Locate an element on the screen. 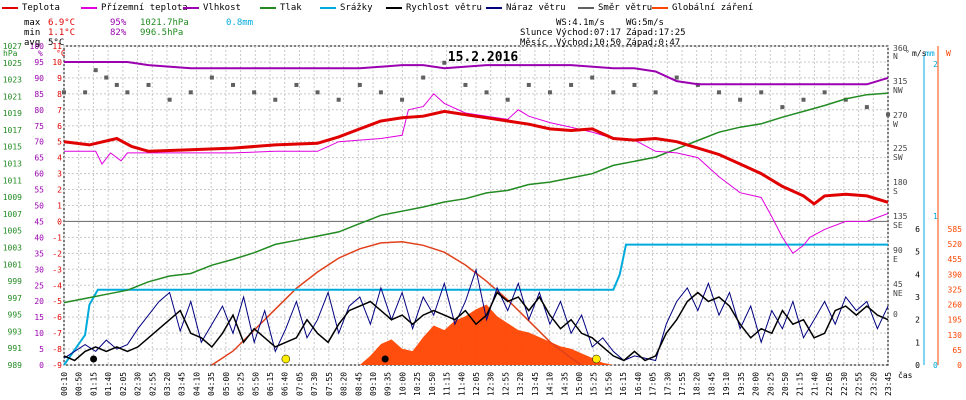 Image resolution: width=966 pixels, height=400 pixels. x-tick-label: 04:10 is located at coordinates (196, 384).